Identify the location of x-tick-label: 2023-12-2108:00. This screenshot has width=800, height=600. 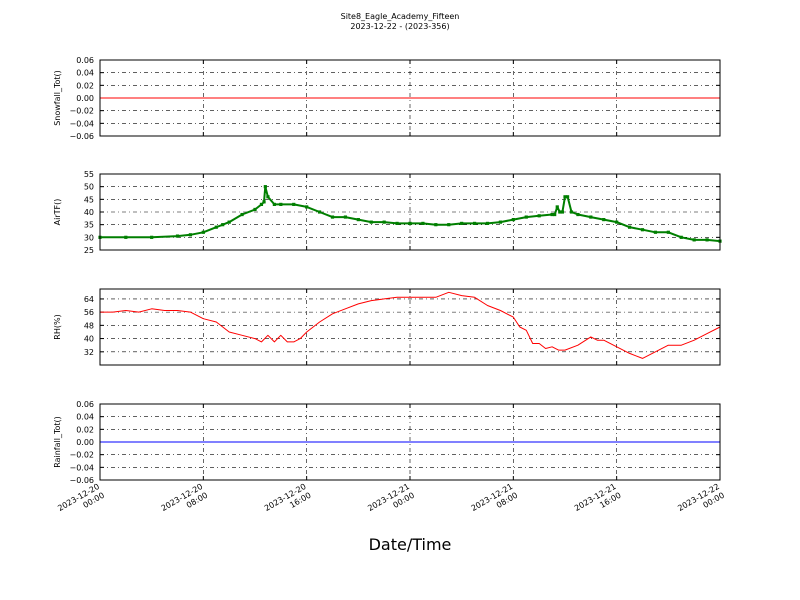
(495, 502).